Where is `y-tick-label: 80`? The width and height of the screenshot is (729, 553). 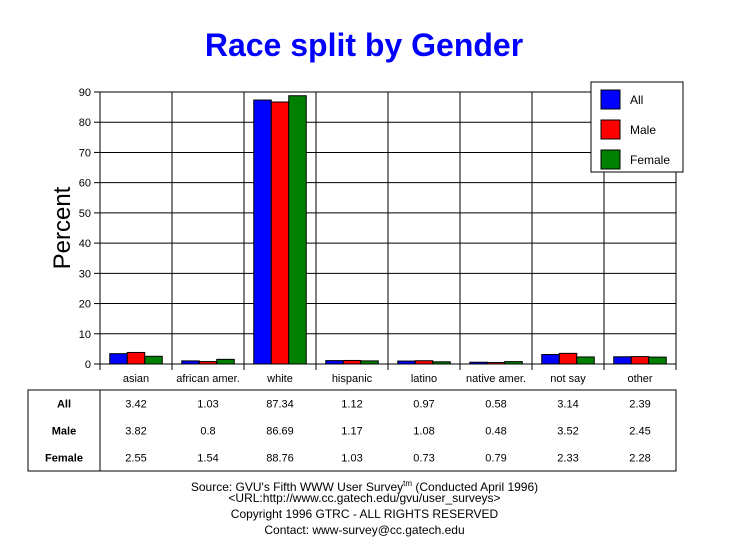
y-tick-label: 80 is located at coordinates (85, 123).